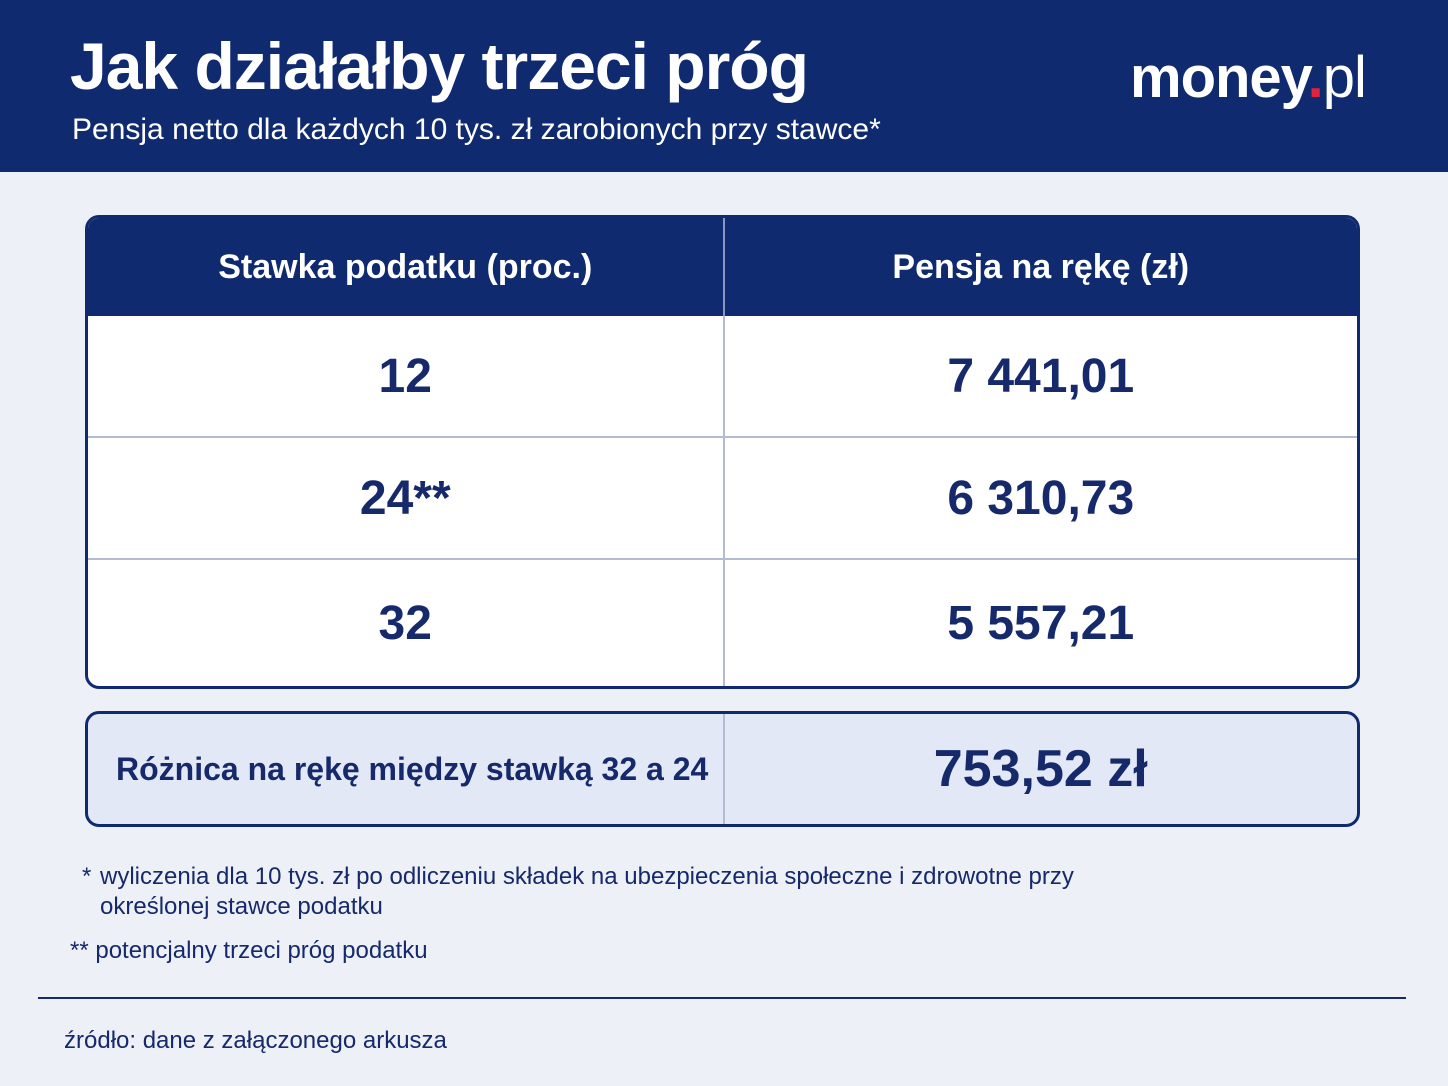 Image resolution: width=1448 pixels, height=1086 pixels. What do you see at coordinates (87, 876) in the screenshot?
I see `footnote-mark: *` at bounding box center [87, 876].